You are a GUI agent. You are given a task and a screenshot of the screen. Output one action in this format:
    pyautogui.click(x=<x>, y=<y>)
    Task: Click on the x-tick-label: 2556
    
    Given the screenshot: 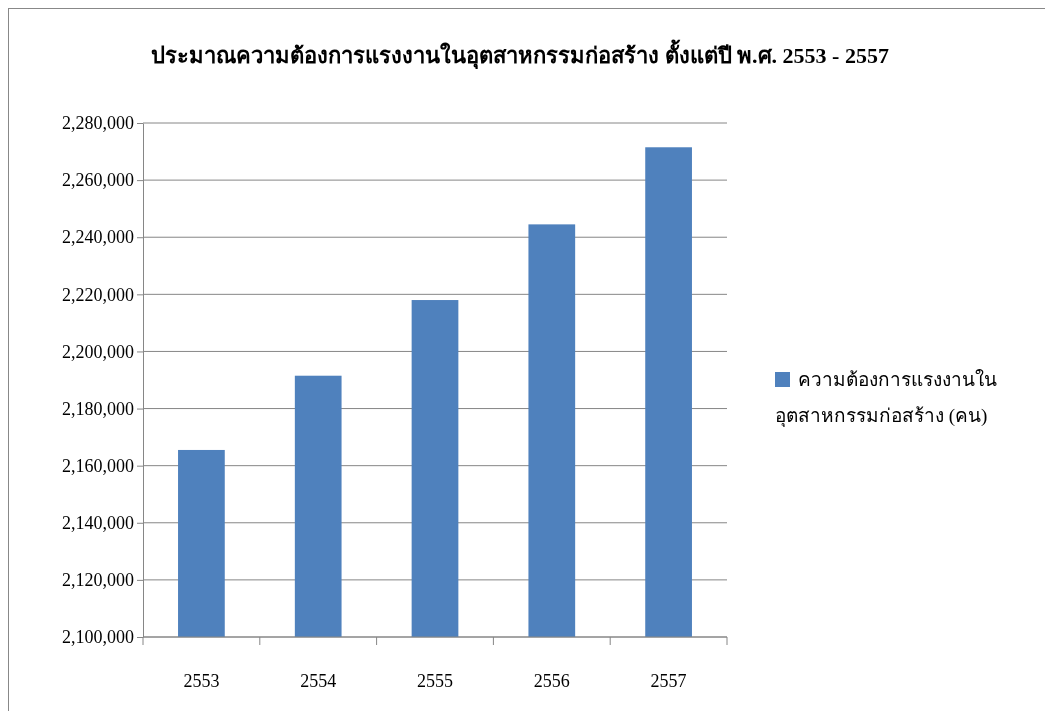 What is the action you would take?
    pyautogui.click(x=551, y=681)
    